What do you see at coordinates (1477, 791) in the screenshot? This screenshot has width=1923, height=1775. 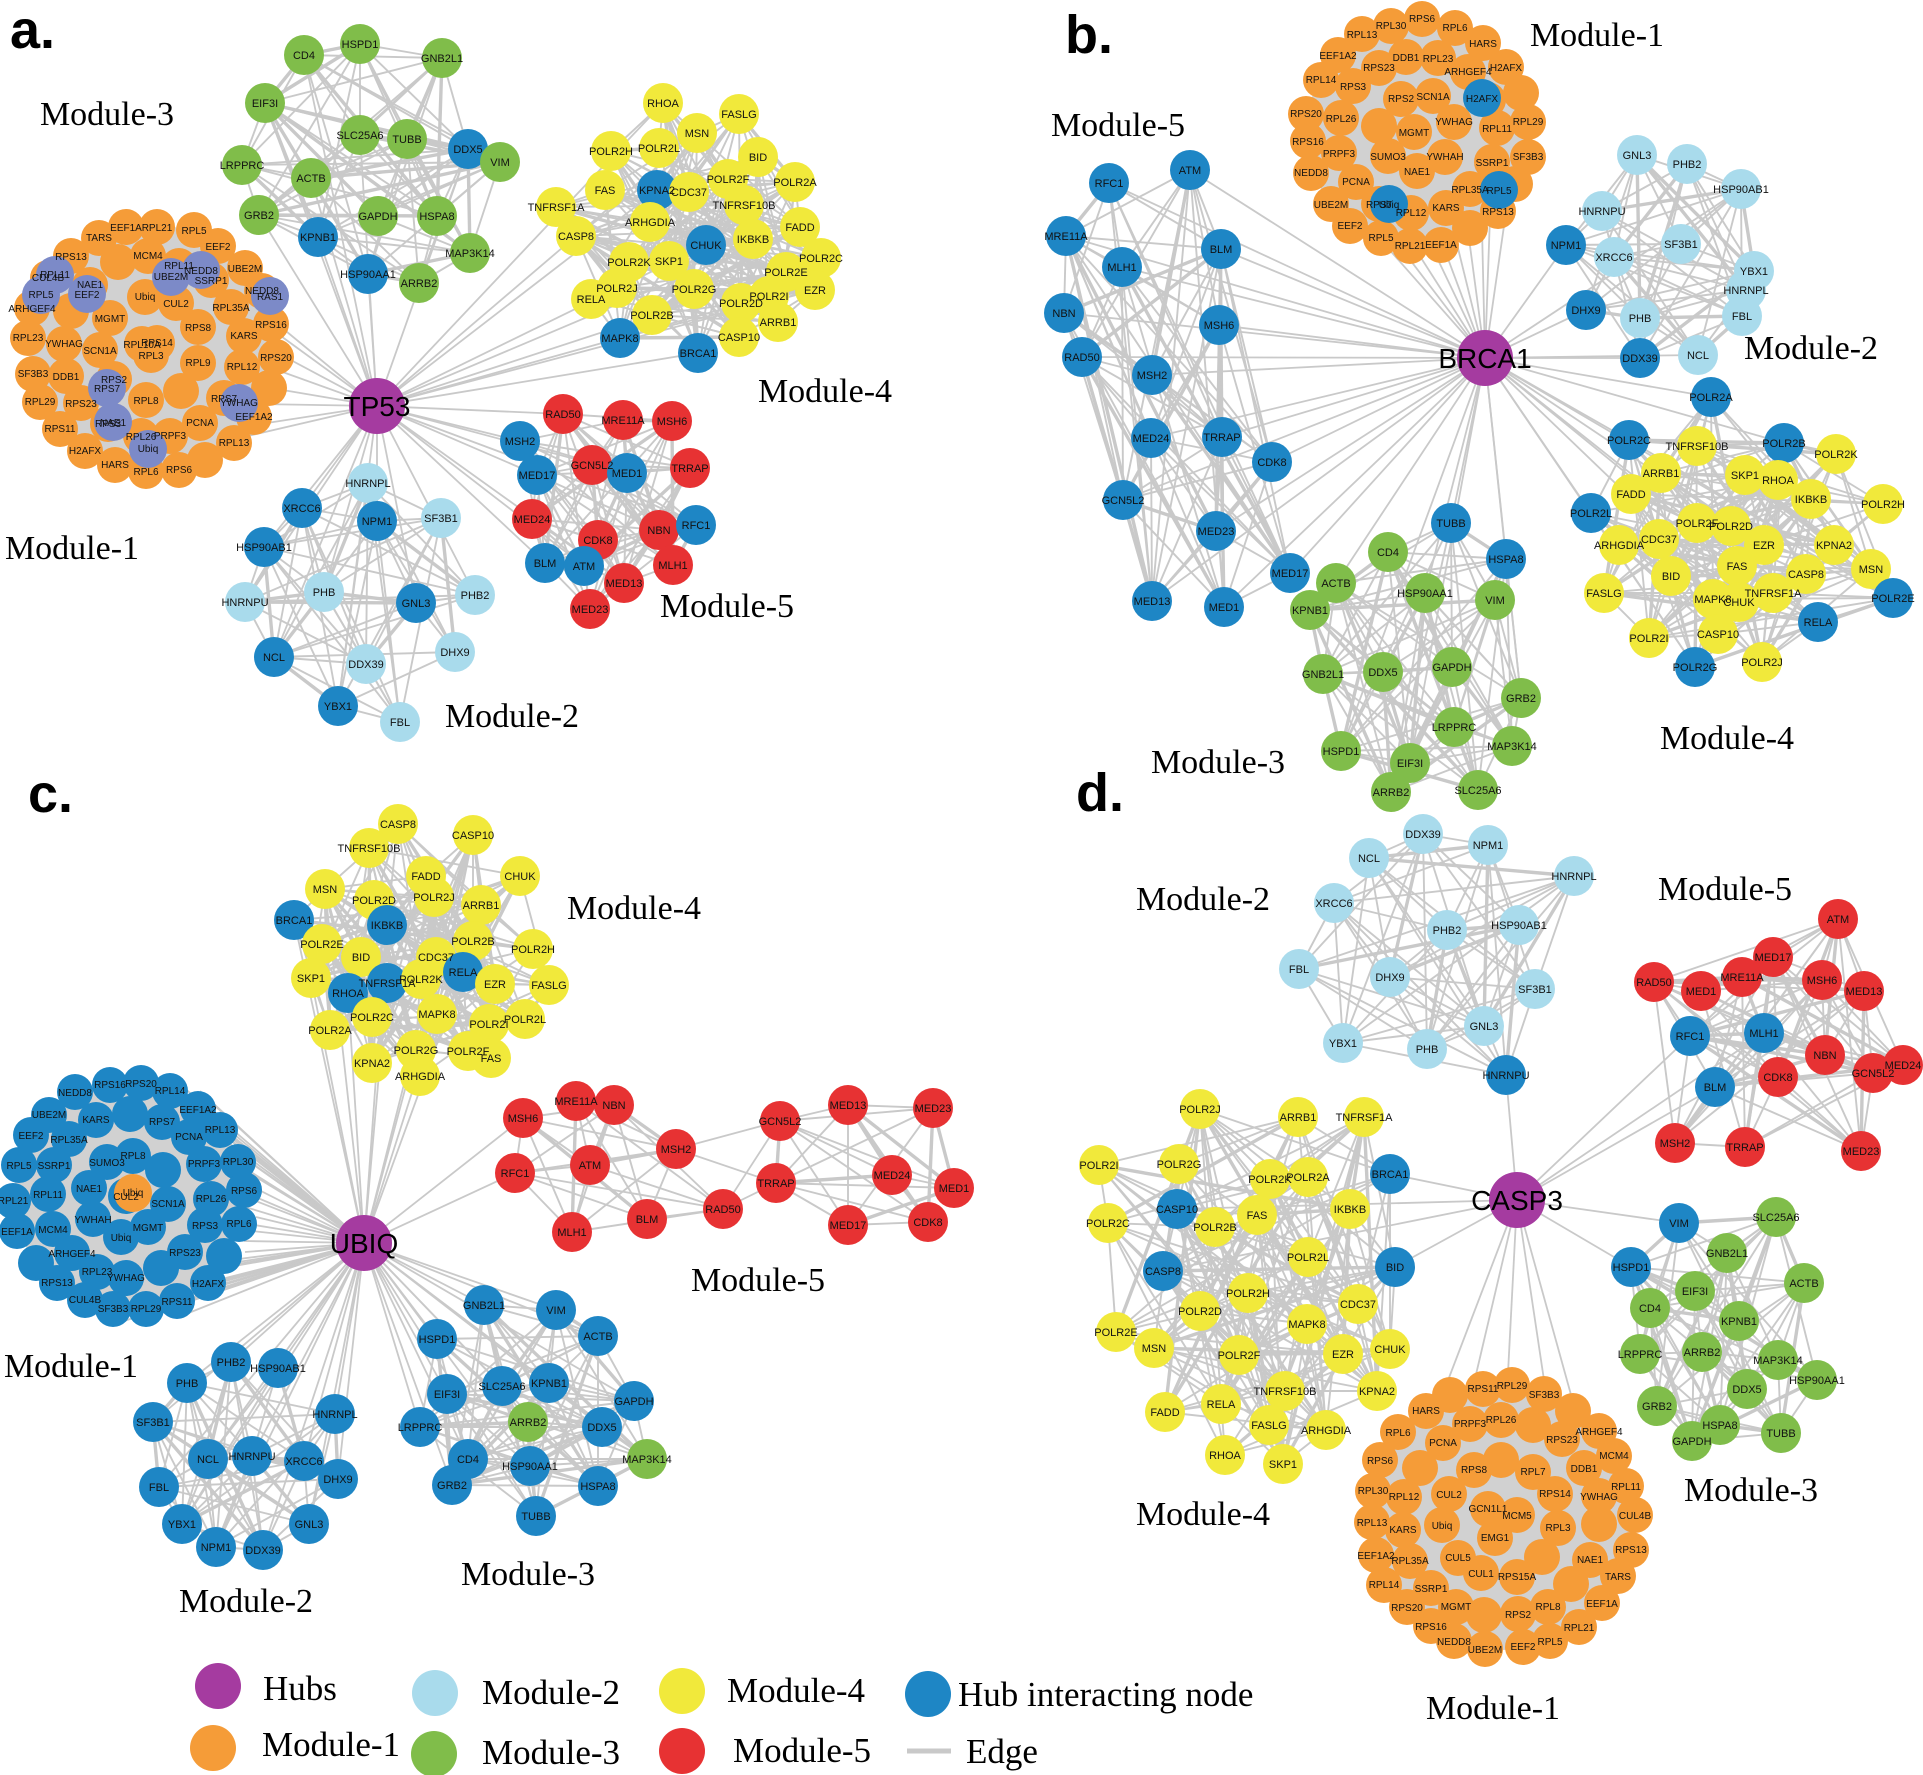 I see `svg-text: SLC25A6` at bounding box center [1477, 791].